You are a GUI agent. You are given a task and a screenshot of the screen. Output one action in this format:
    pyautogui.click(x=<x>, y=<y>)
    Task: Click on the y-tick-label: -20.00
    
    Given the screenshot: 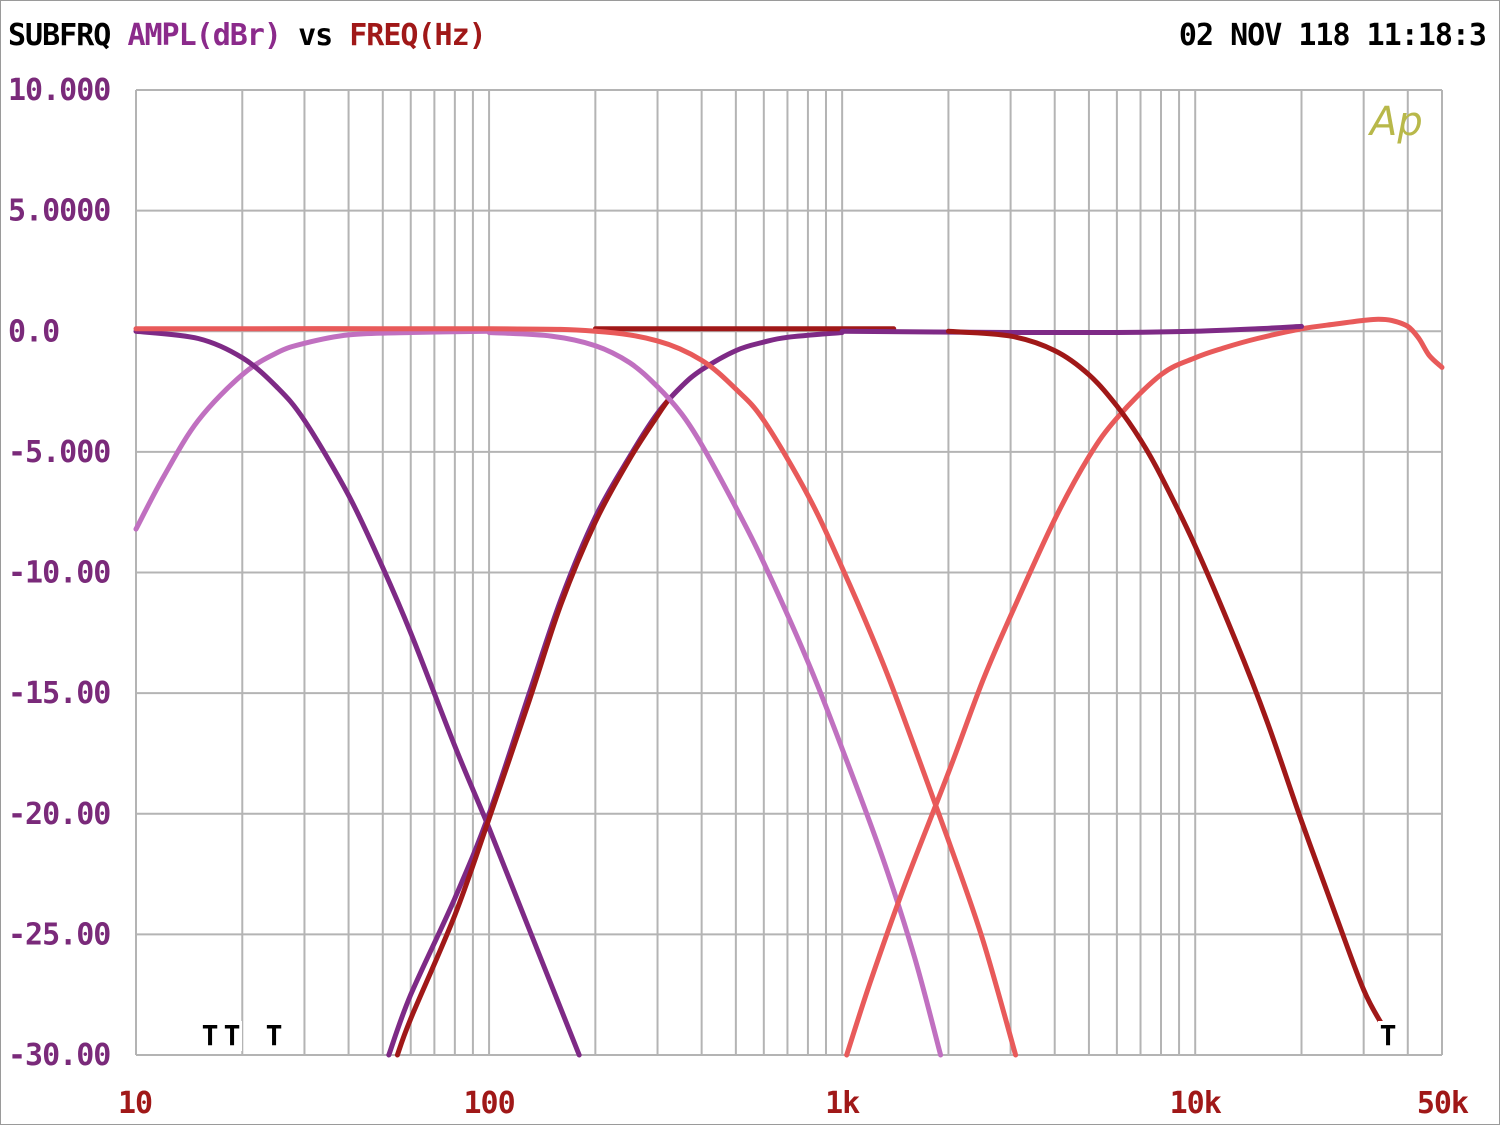 What is the action you would take?
    pyautogui.click(x=59, y=814)
    